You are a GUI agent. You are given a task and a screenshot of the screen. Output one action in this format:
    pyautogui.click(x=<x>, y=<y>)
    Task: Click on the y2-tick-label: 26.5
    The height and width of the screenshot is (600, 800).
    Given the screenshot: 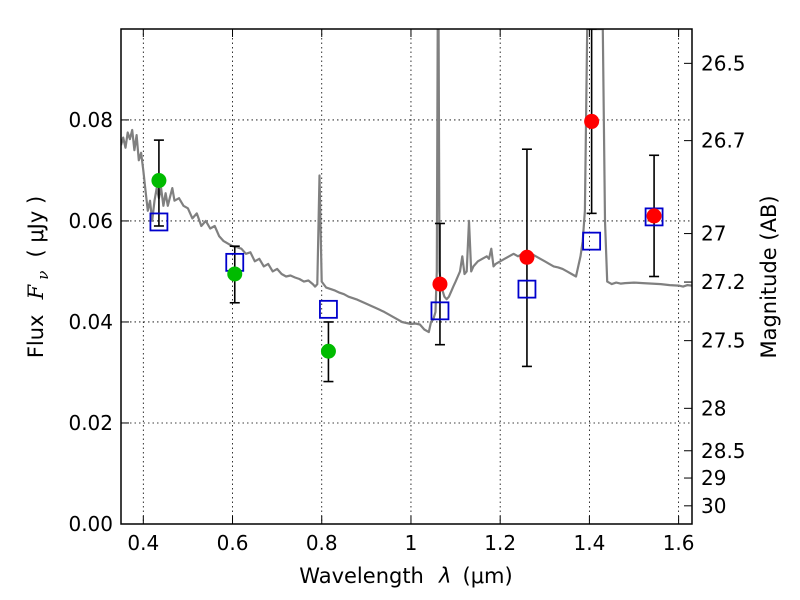 What is the action you would take?
    pyautogui.click(x=723, y=63)
    